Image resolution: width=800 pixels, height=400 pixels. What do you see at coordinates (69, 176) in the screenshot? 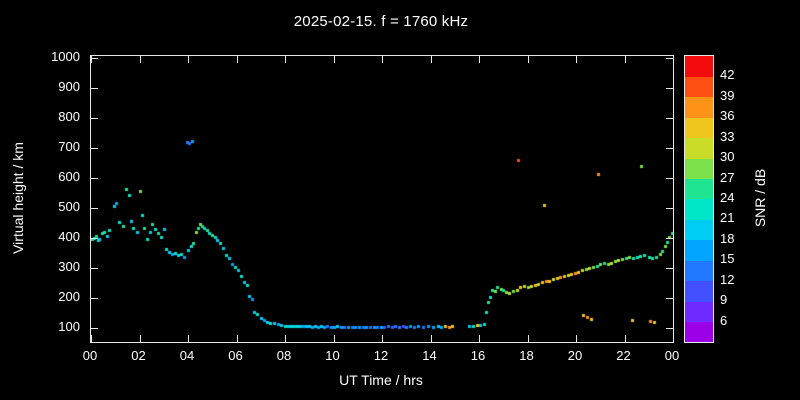
I see `y-tick-label: 600` at bounding box center [69, 176].